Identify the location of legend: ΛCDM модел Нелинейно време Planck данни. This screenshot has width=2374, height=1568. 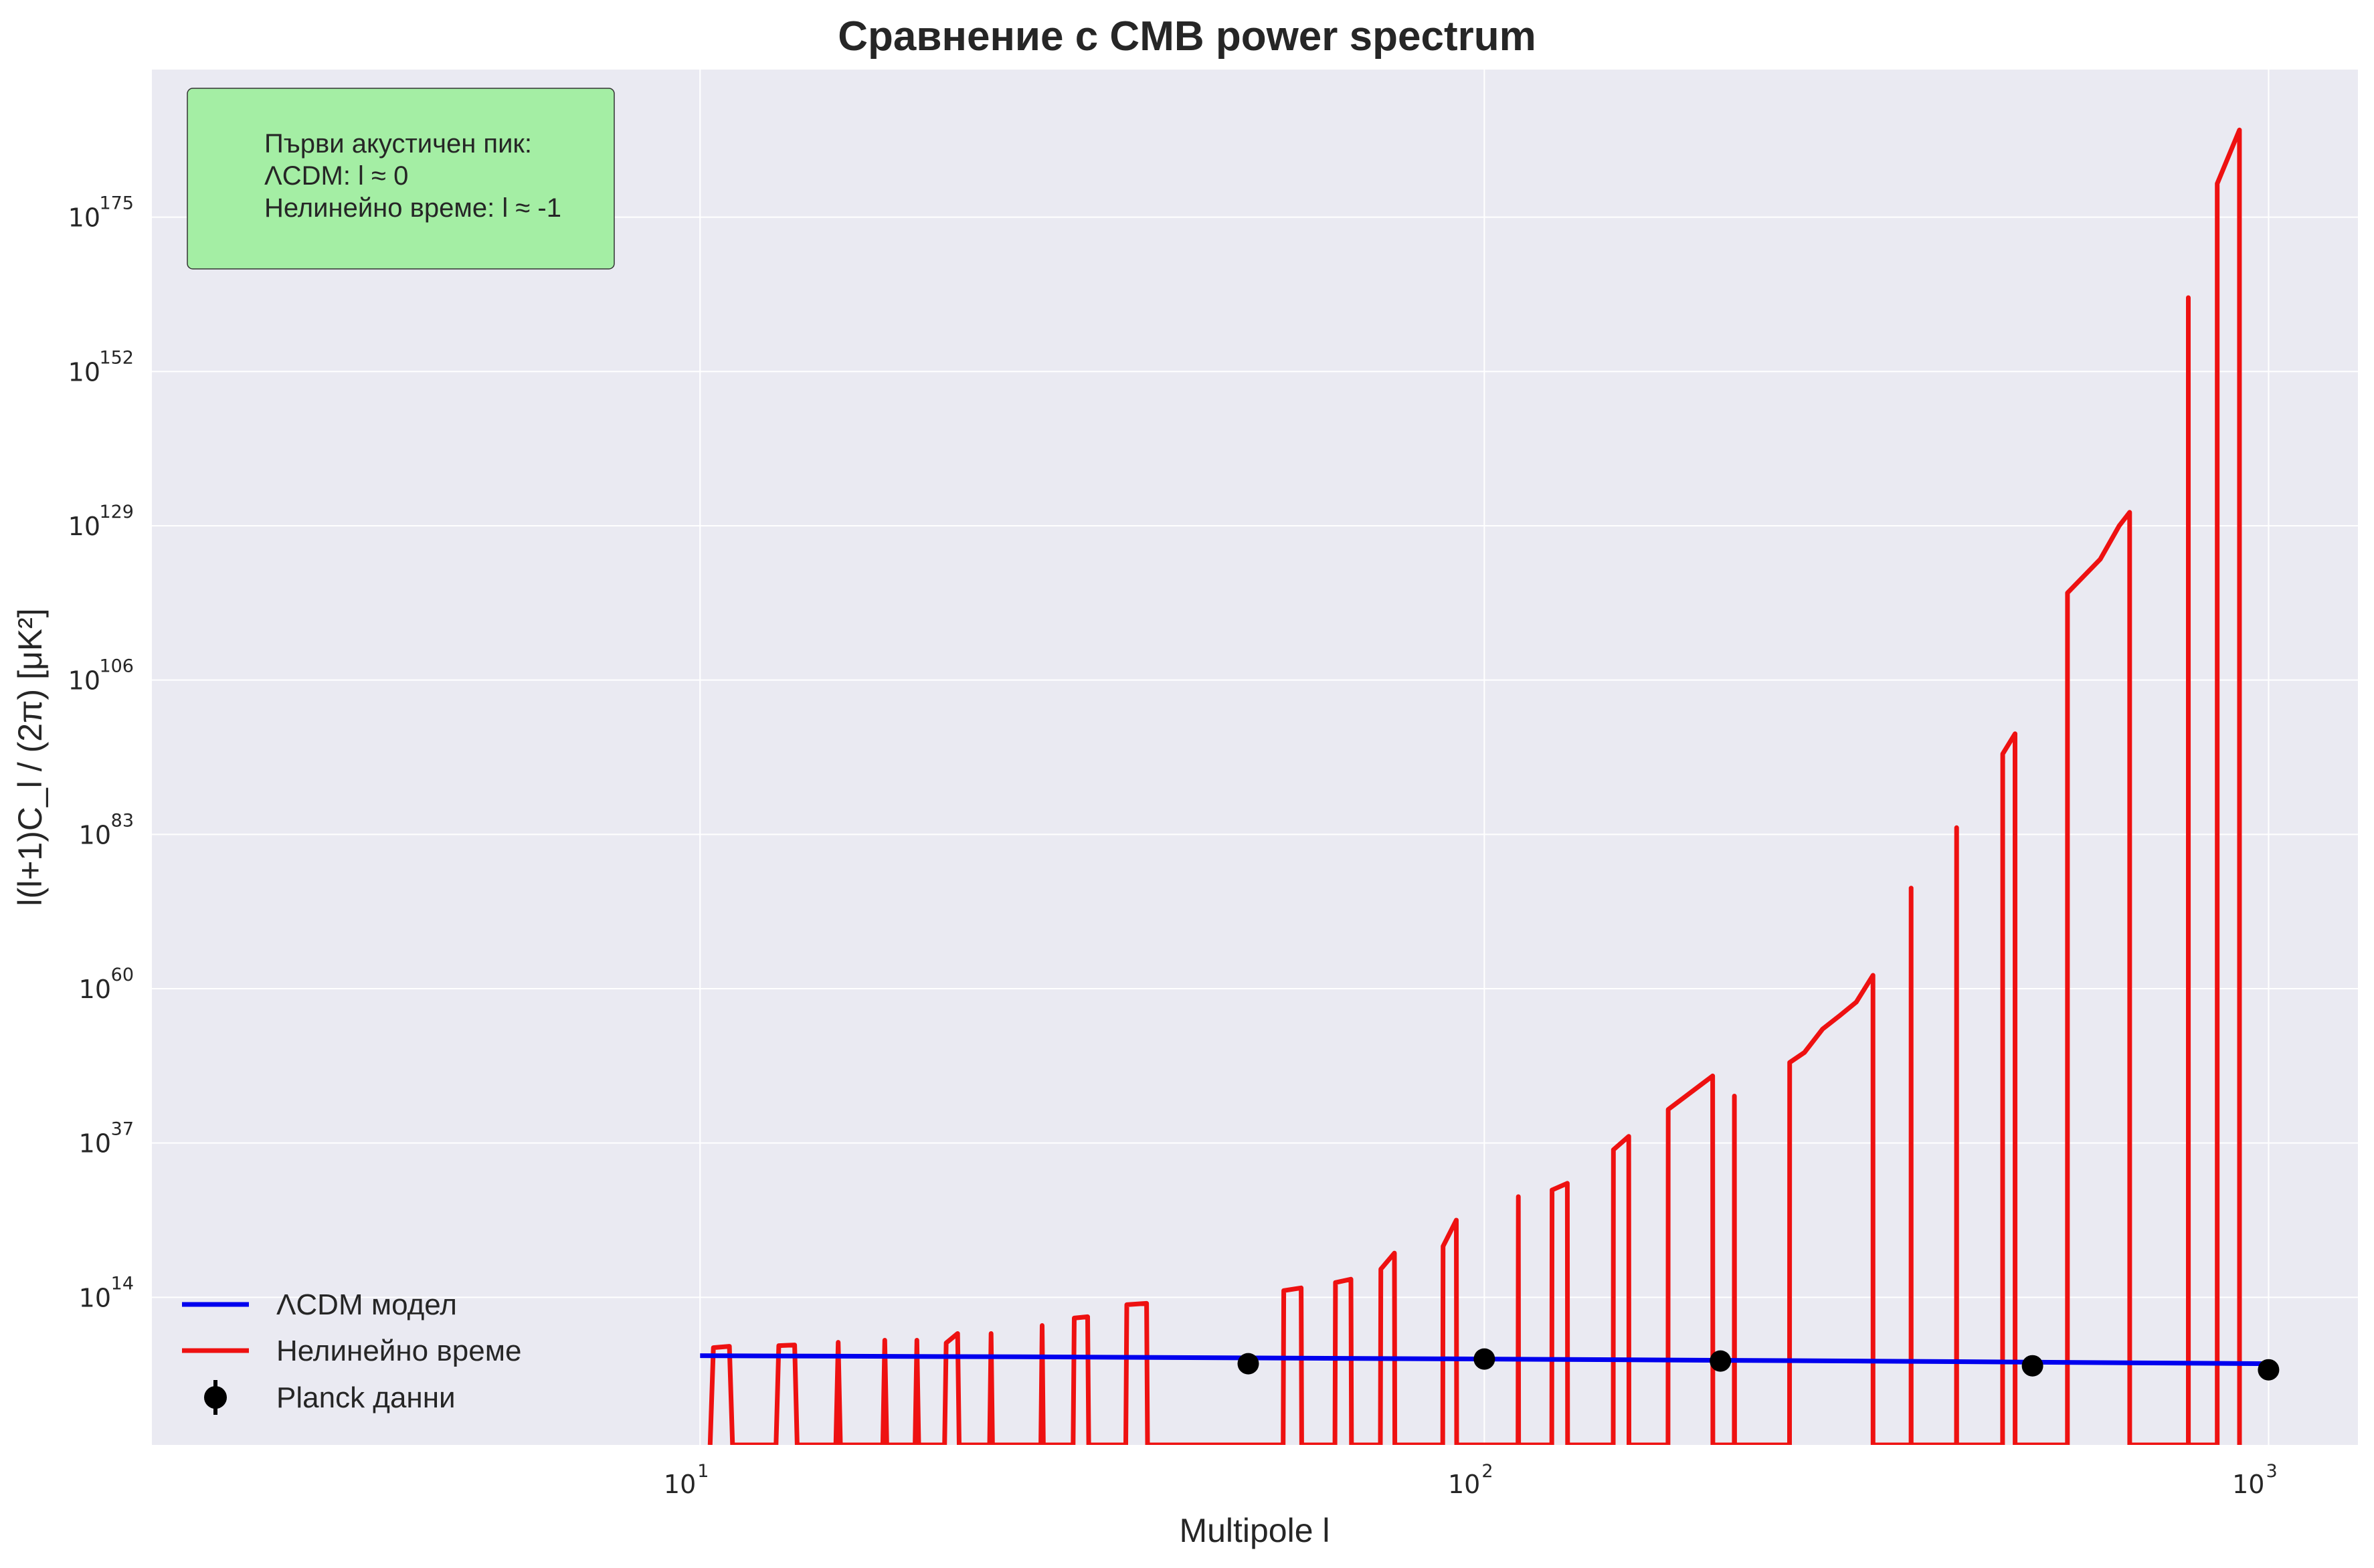
(352, 1351).